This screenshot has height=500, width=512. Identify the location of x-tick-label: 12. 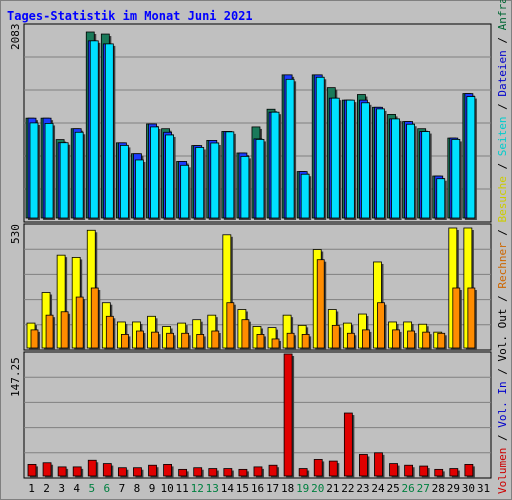
(197, 488).